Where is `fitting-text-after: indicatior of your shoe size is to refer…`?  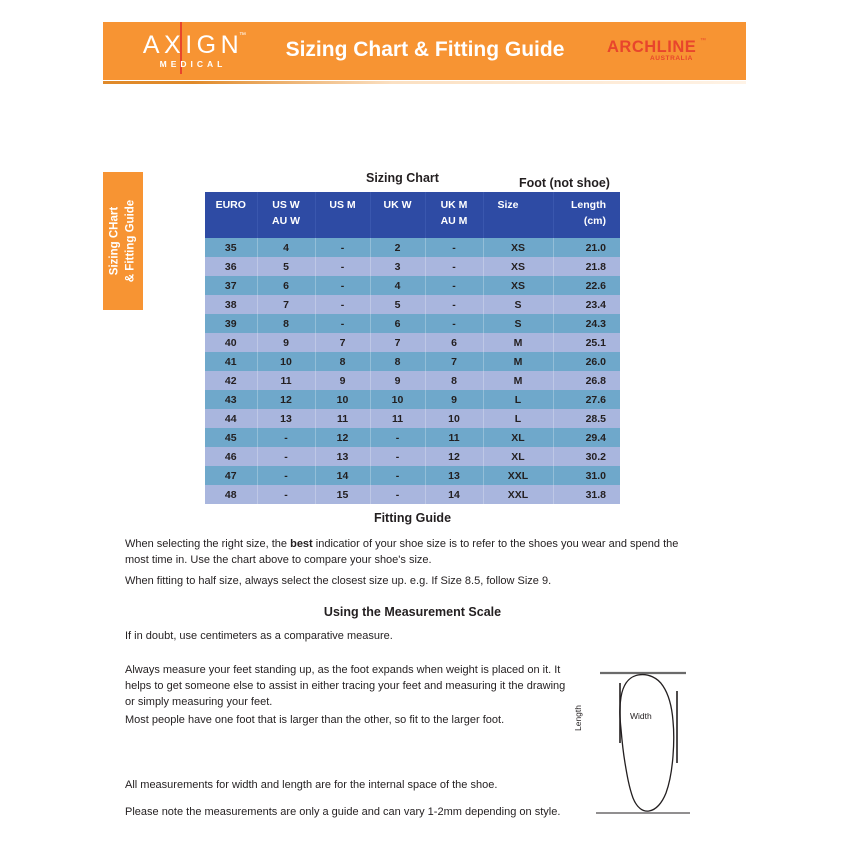
fitting-text-after: indicatior of your shoe size is to refer… is located at coordinates (402, 552).